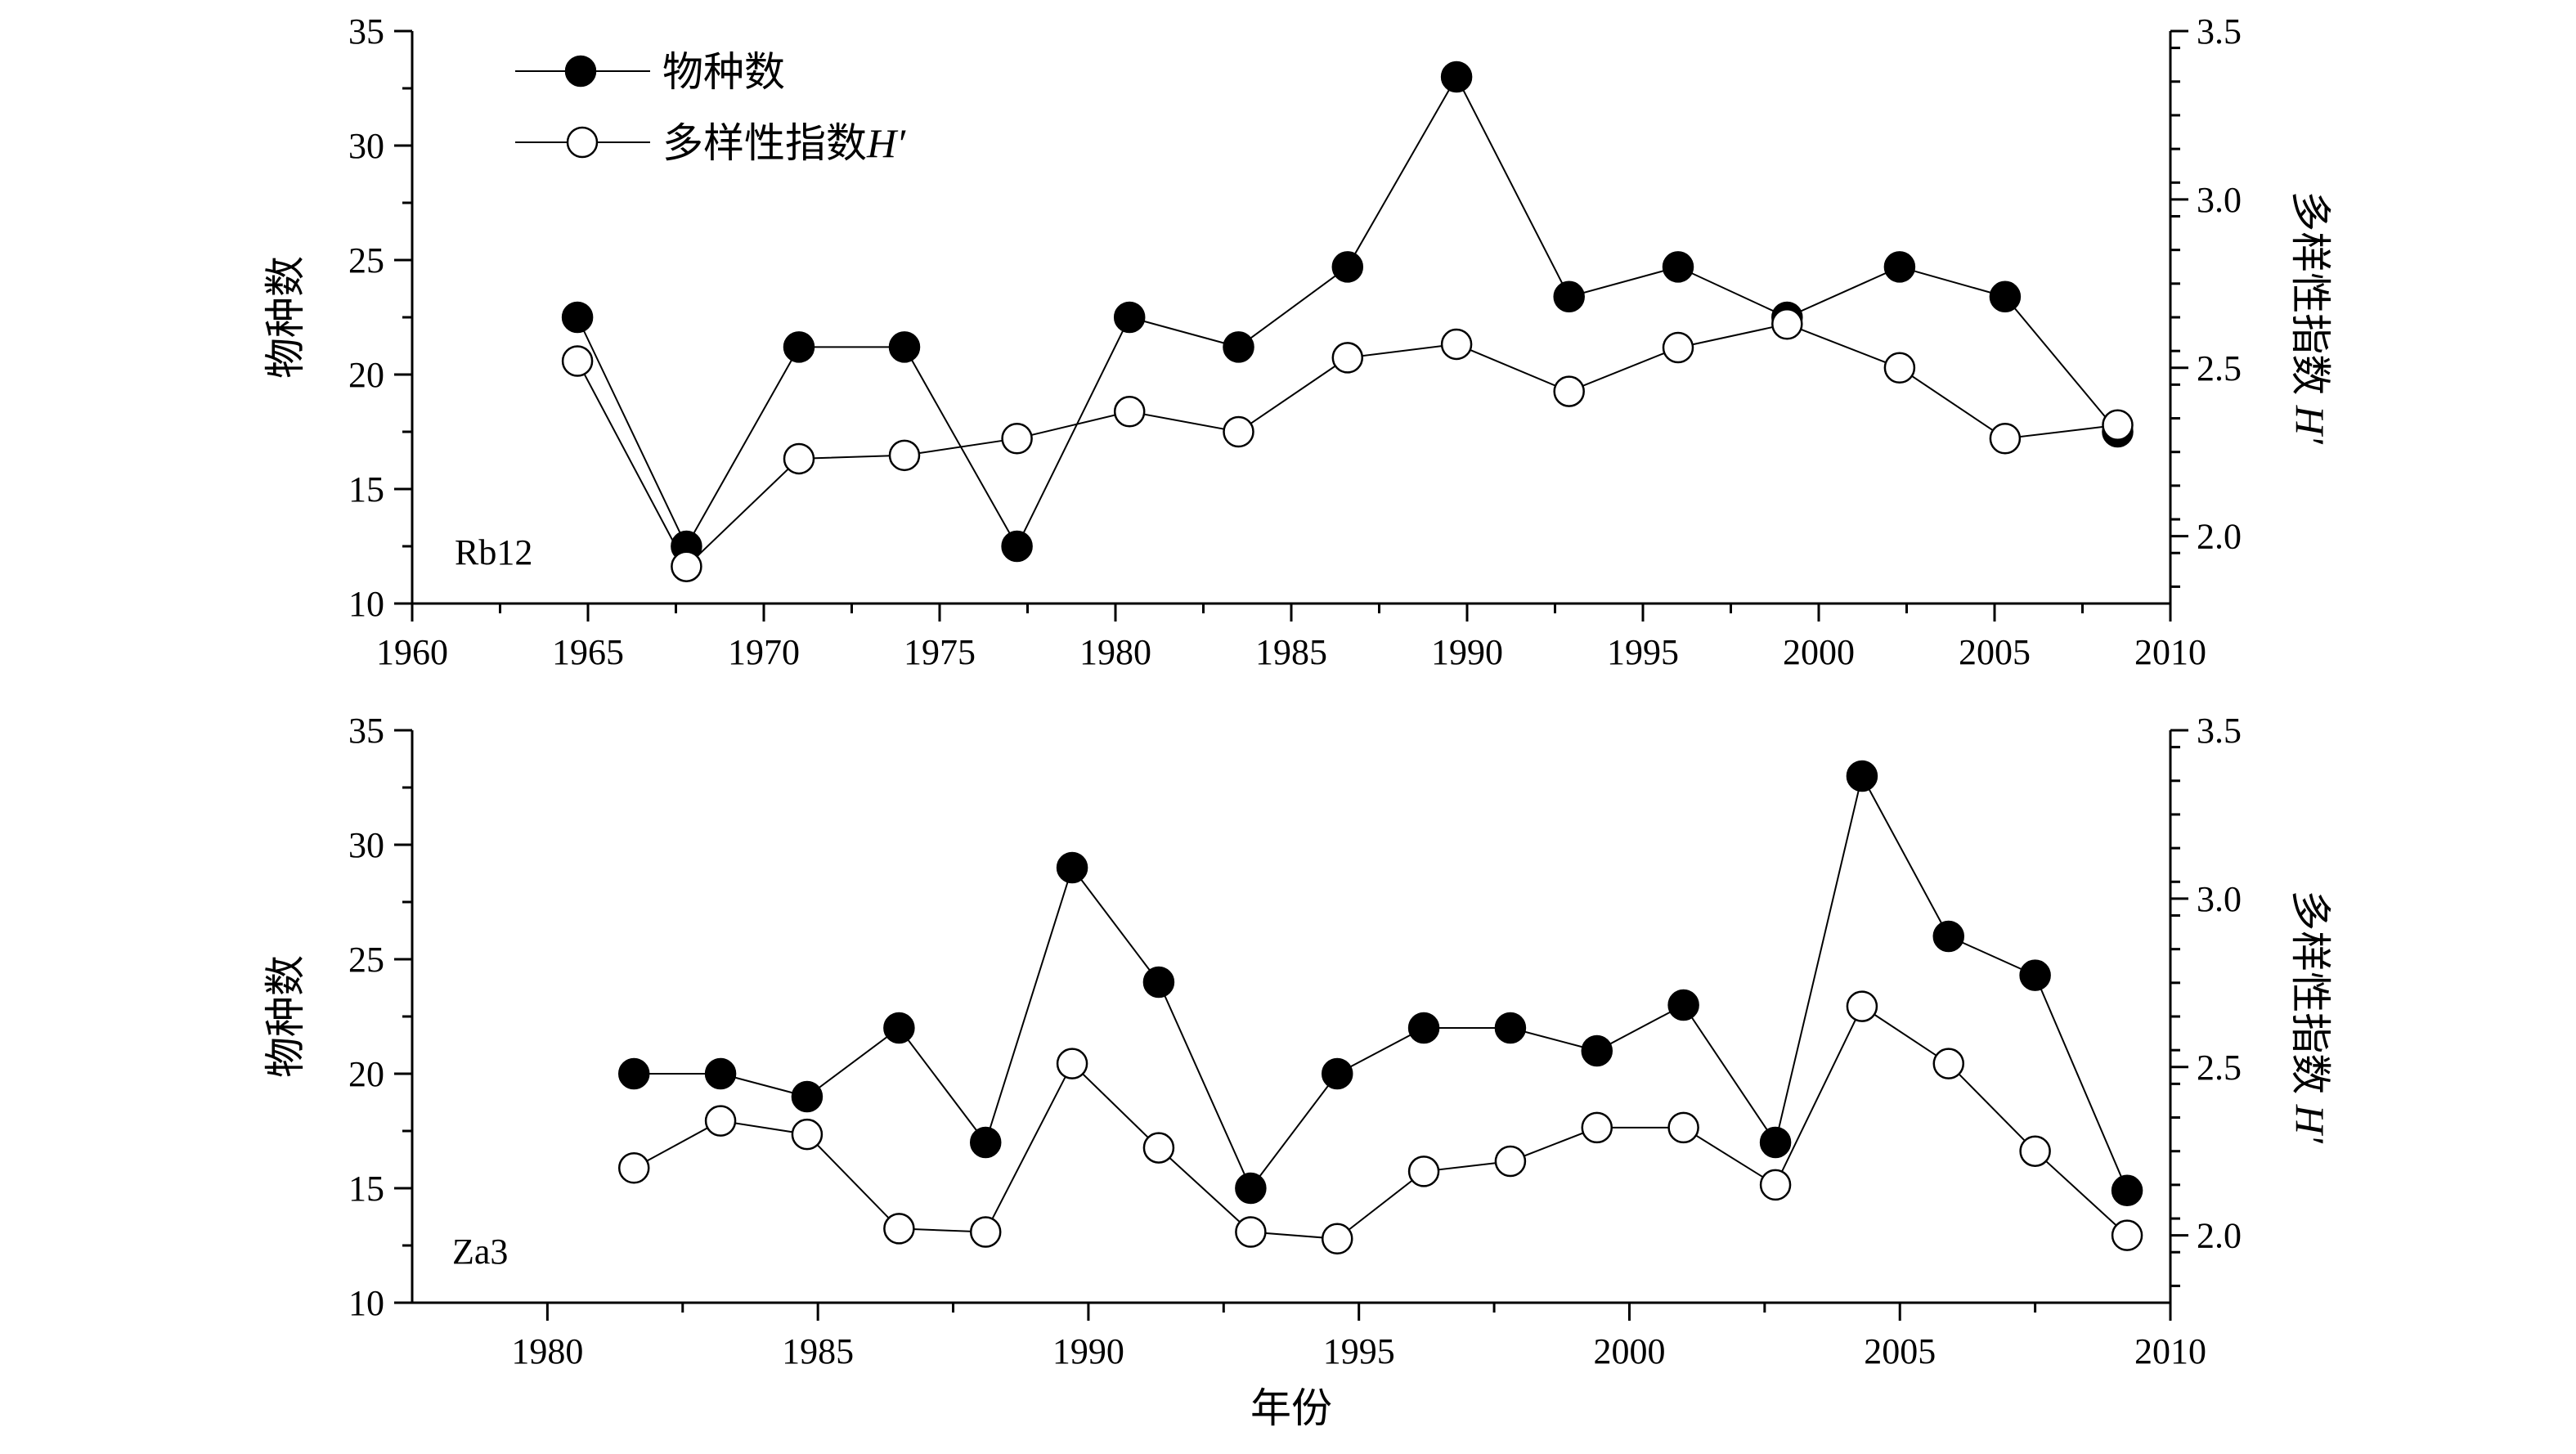  I want to click on panel-1-y-left-tick-label: 20, so click(366, 375).